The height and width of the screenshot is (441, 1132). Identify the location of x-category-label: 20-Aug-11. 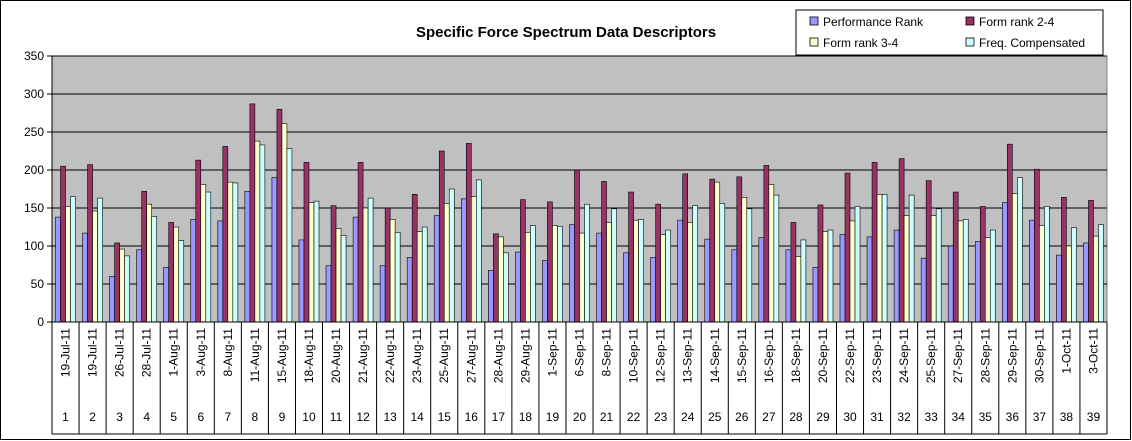
(336, 355).